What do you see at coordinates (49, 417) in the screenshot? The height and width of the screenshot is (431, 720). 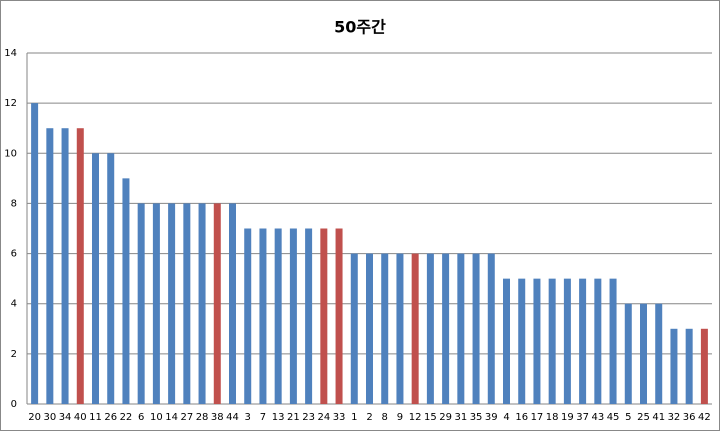 I see `x-tick-label: 30` at bounding box center [49, 417].